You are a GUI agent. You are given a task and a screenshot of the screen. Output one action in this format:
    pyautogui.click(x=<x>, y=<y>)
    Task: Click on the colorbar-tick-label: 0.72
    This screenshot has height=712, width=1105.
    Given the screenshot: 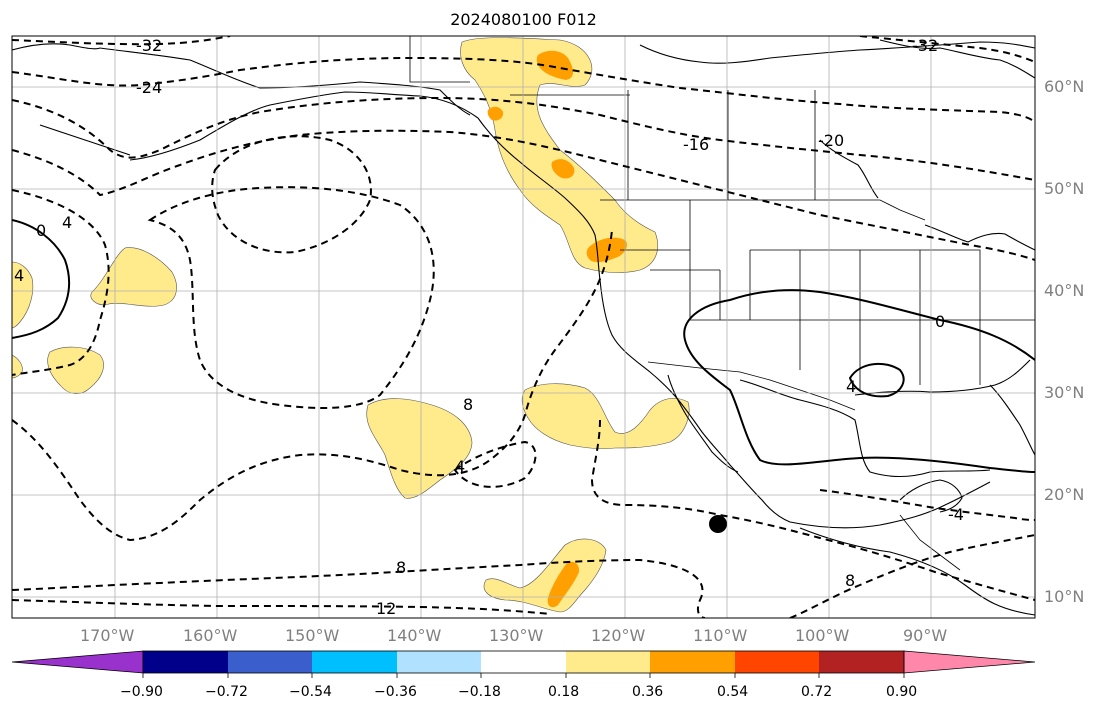 What is the action you would take?
    pyautogui.click(x=817, y=692)
    